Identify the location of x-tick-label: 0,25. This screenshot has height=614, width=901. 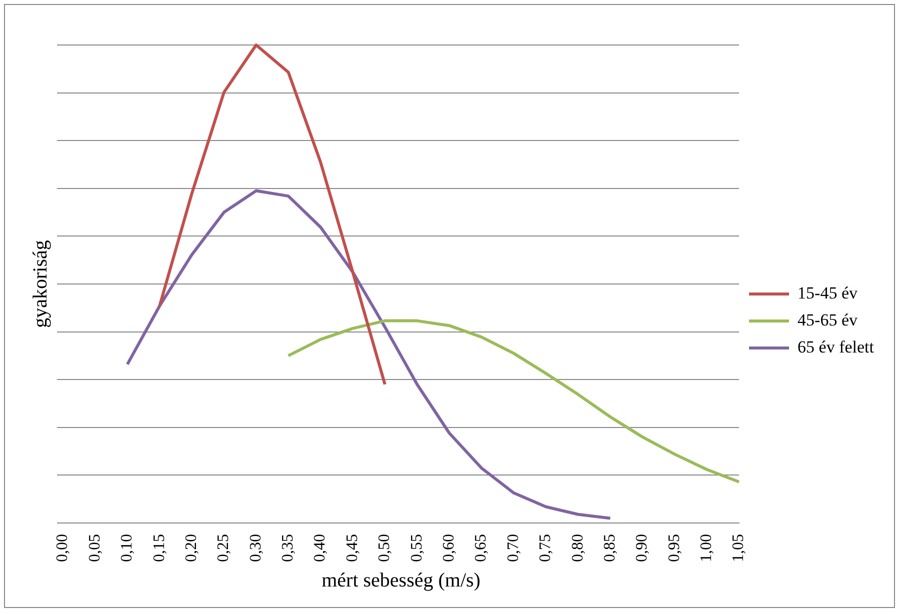
(223, 548).